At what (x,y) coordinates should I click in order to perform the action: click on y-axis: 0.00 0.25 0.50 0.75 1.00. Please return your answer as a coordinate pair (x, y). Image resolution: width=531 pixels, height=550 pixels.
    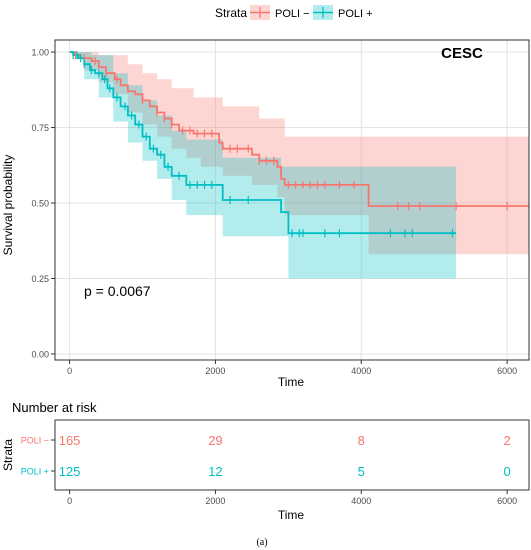
    Looking at the image, I should click on (43, 204).